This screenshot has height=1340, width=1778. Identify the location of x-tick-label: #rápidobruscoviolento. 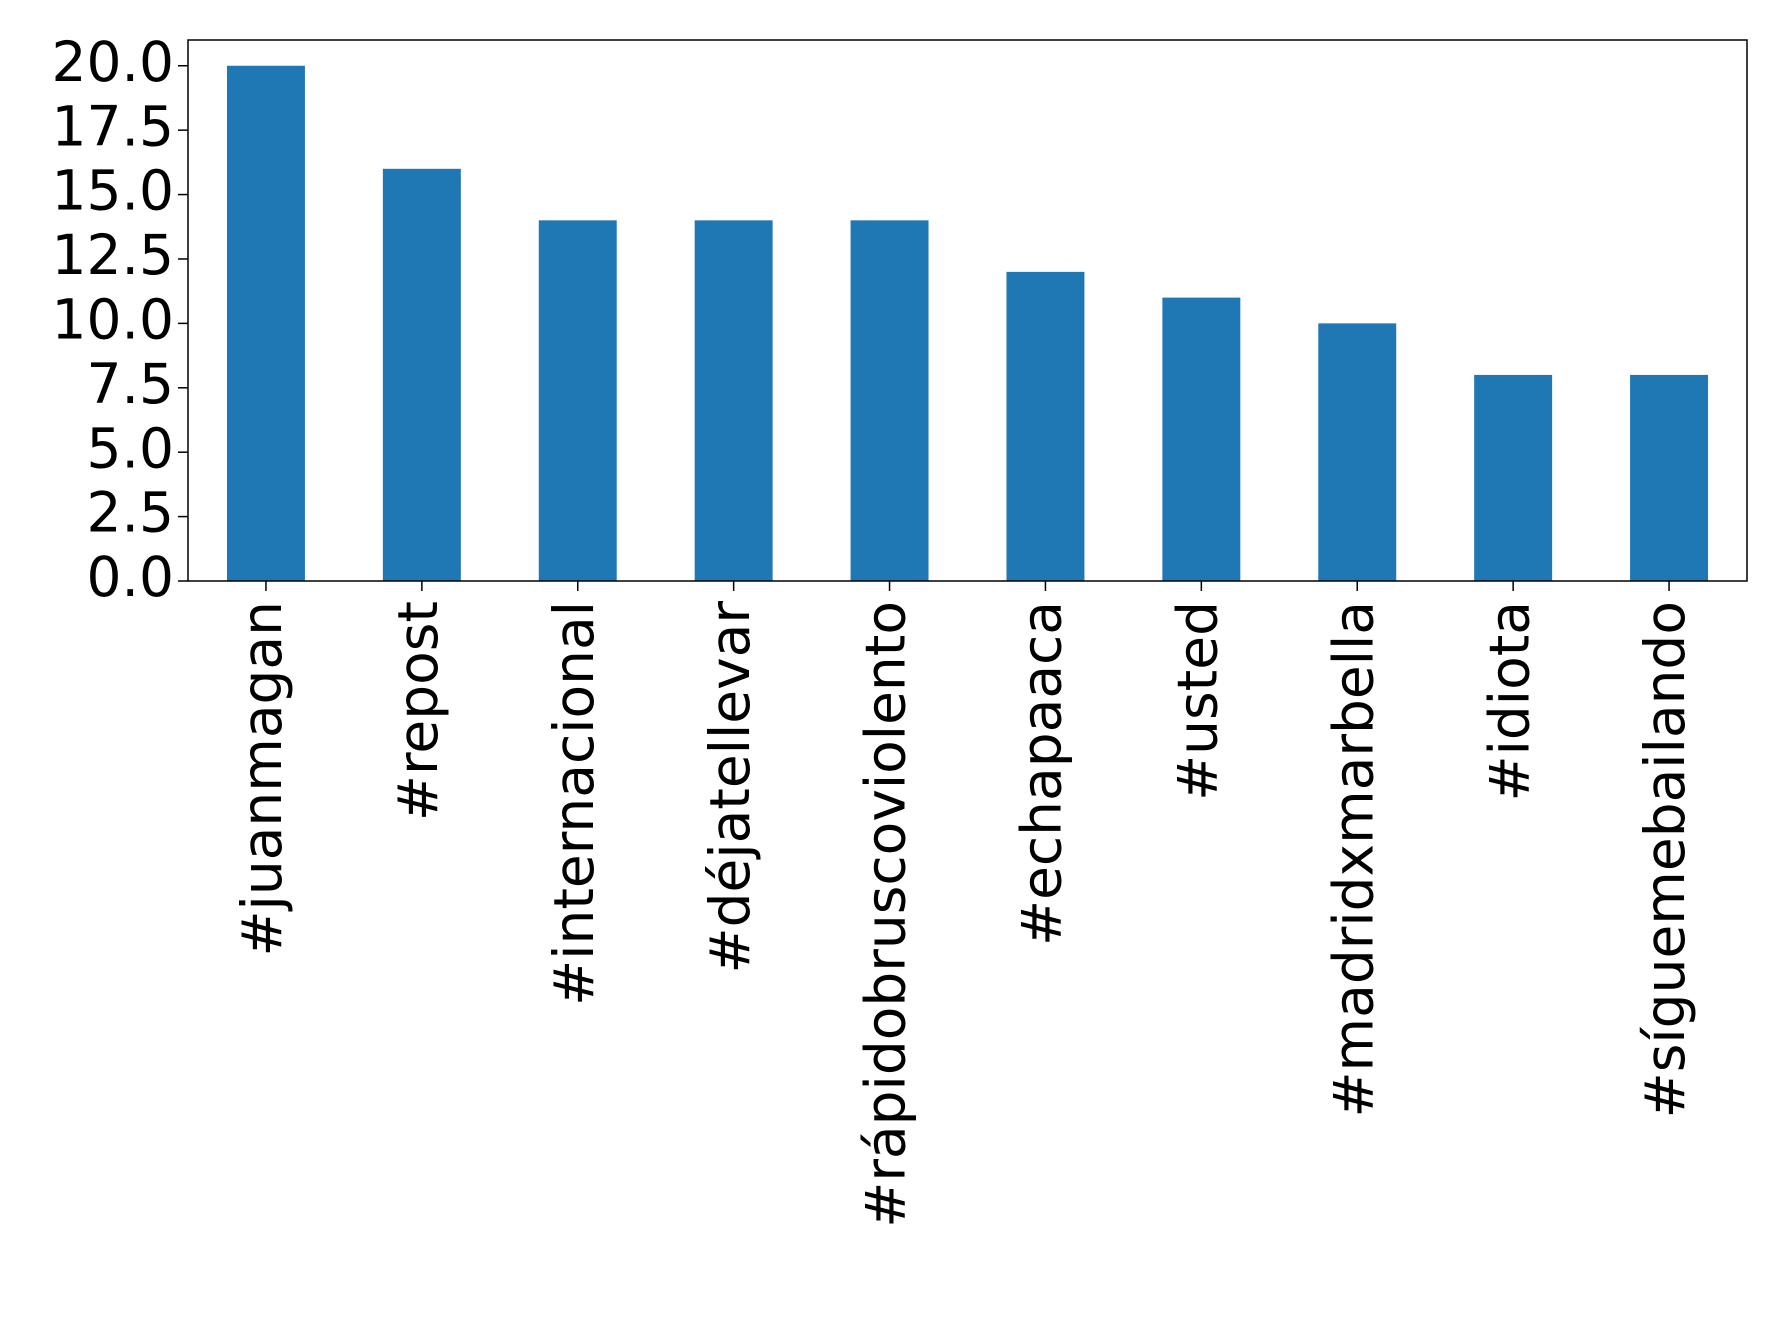
(886, 914).